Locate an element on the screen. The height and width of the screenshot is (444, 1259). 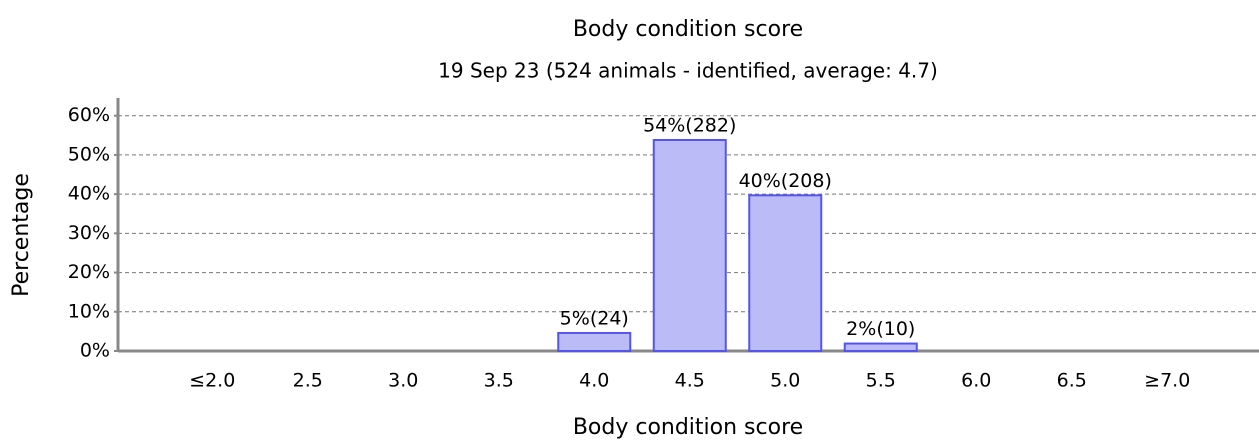
data-label: 2%(10) is located at coordinates (880, 329).